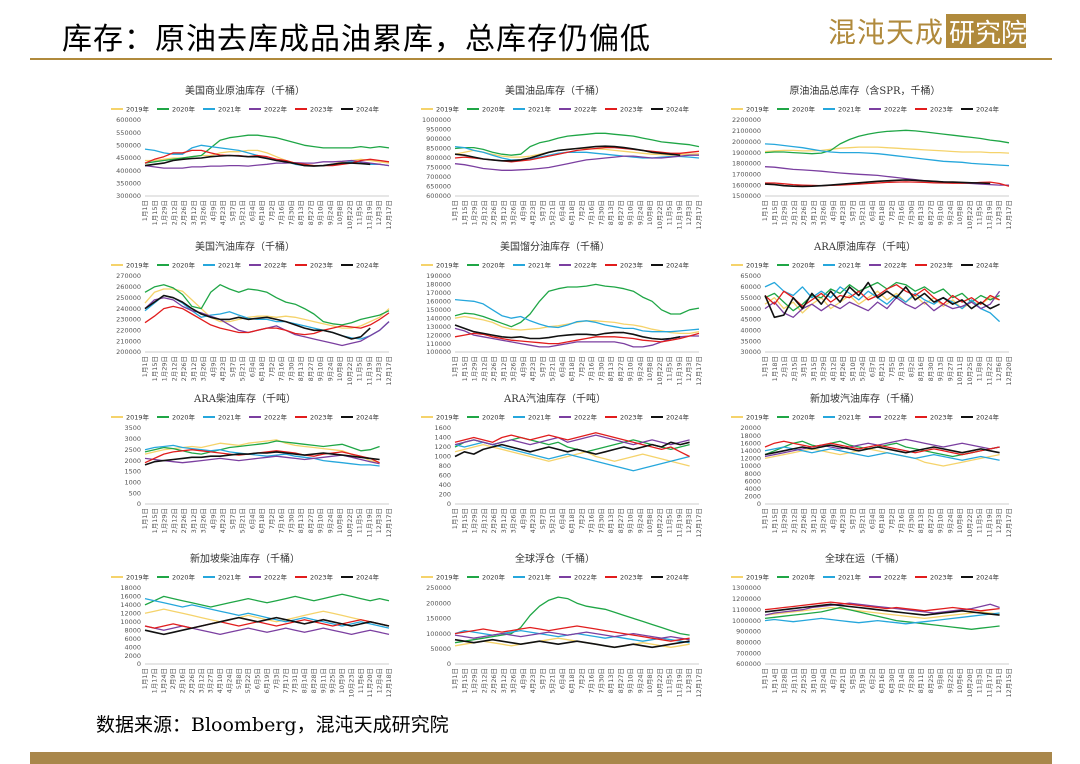 This screenshot has width=1080, height=764. What do you see at coordinates (184, 265) in the screenshot?
I see `svg-text: 2020年` at bounding box center [184, 265].